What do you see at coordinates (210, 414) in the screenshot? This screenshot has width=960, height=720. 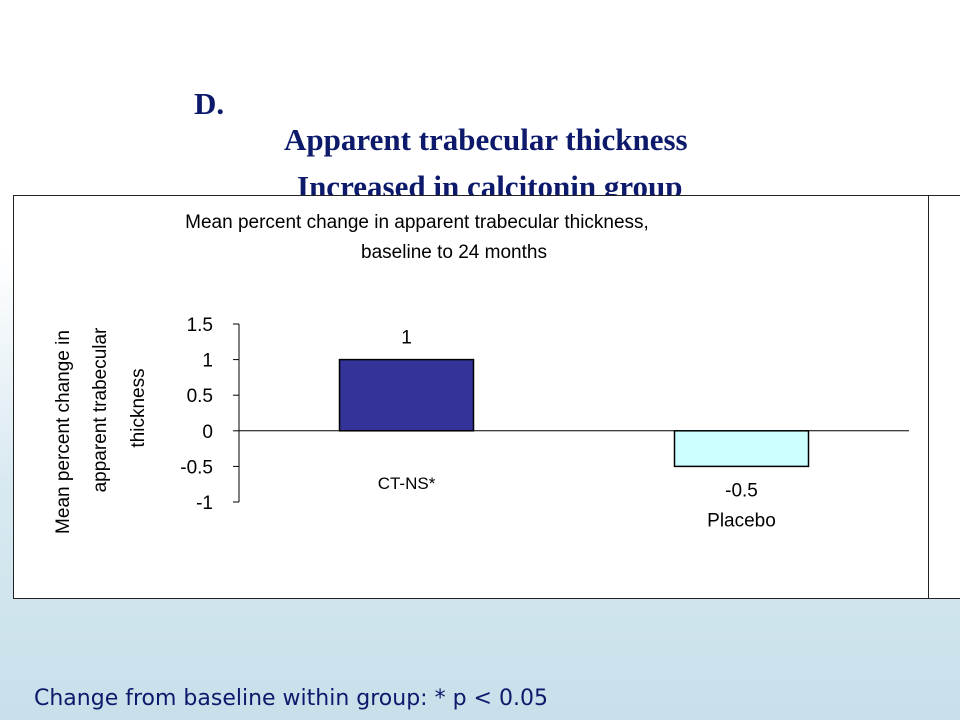 I see `y-axis: 1.5 1 0.5 0 -0.5 -1` at bounding box center [210, 414].